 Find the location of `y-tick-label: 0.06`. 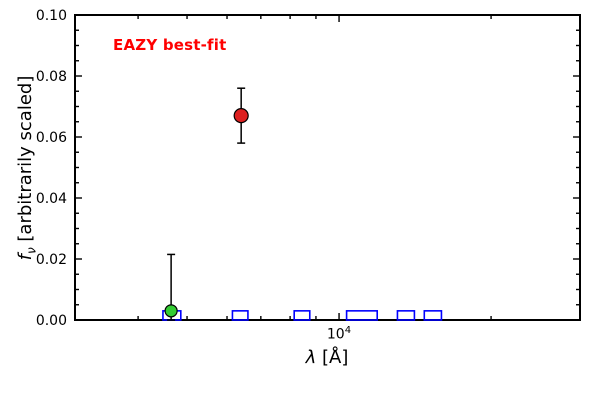

y-tick-label: 0.06 is located at coordinates (51, 138).